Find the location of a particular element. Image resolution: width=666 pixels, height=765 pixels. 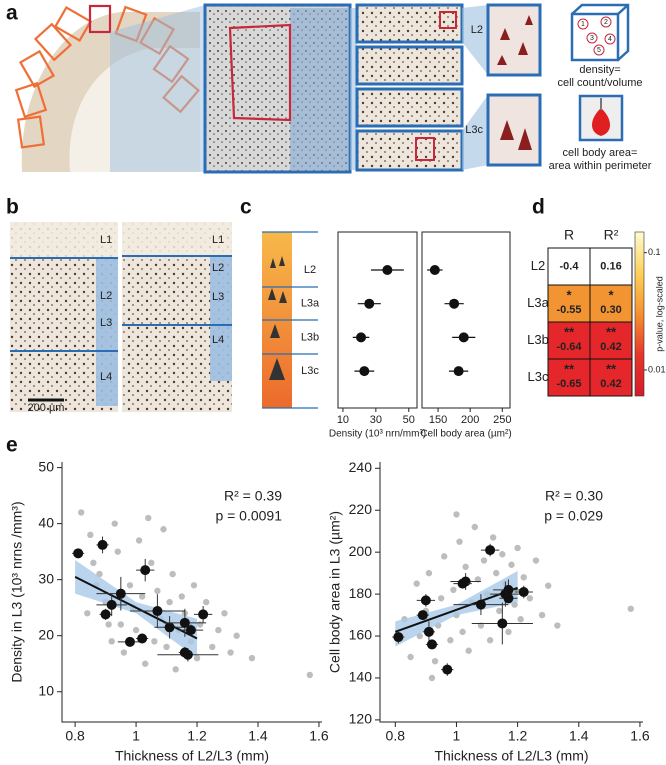

cube-number: 5 is located at coordinates (599, 50).